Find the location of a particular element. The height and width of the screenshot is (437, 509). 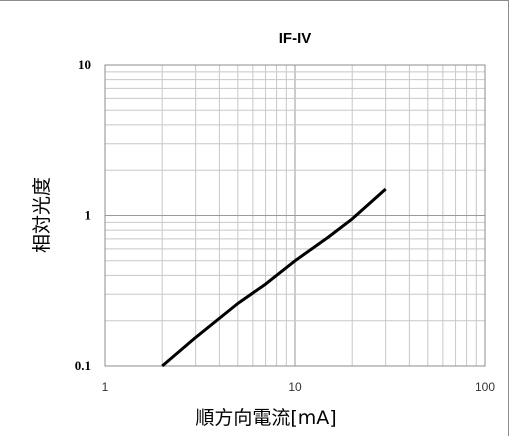

x-tick-label: 100 is located at coordinates (485, 387).